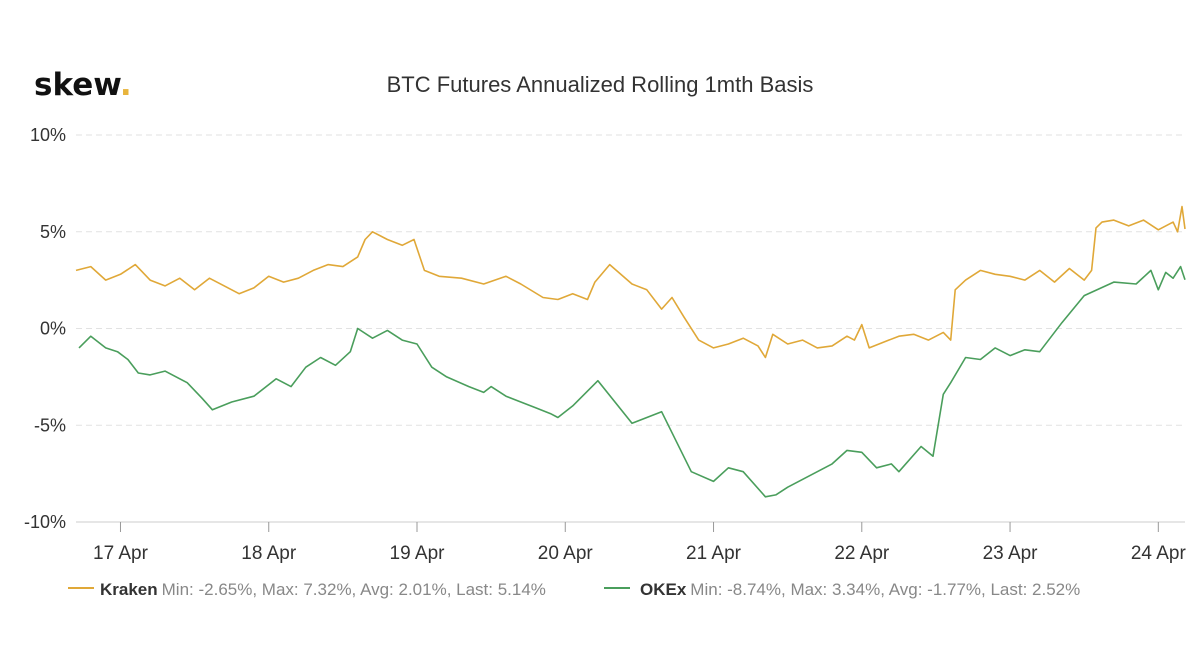  Describe the element at coordinates (714, 553) in the screenshot. I see `x-tick-label: 21 Apr` at that location.